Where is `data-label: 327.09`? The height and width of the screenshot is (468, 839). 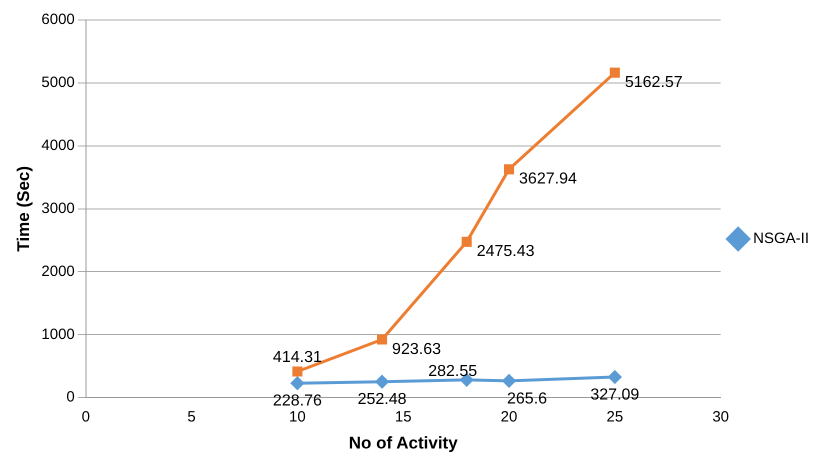 data-label: 327.09 is located at coordinates (615, 395).